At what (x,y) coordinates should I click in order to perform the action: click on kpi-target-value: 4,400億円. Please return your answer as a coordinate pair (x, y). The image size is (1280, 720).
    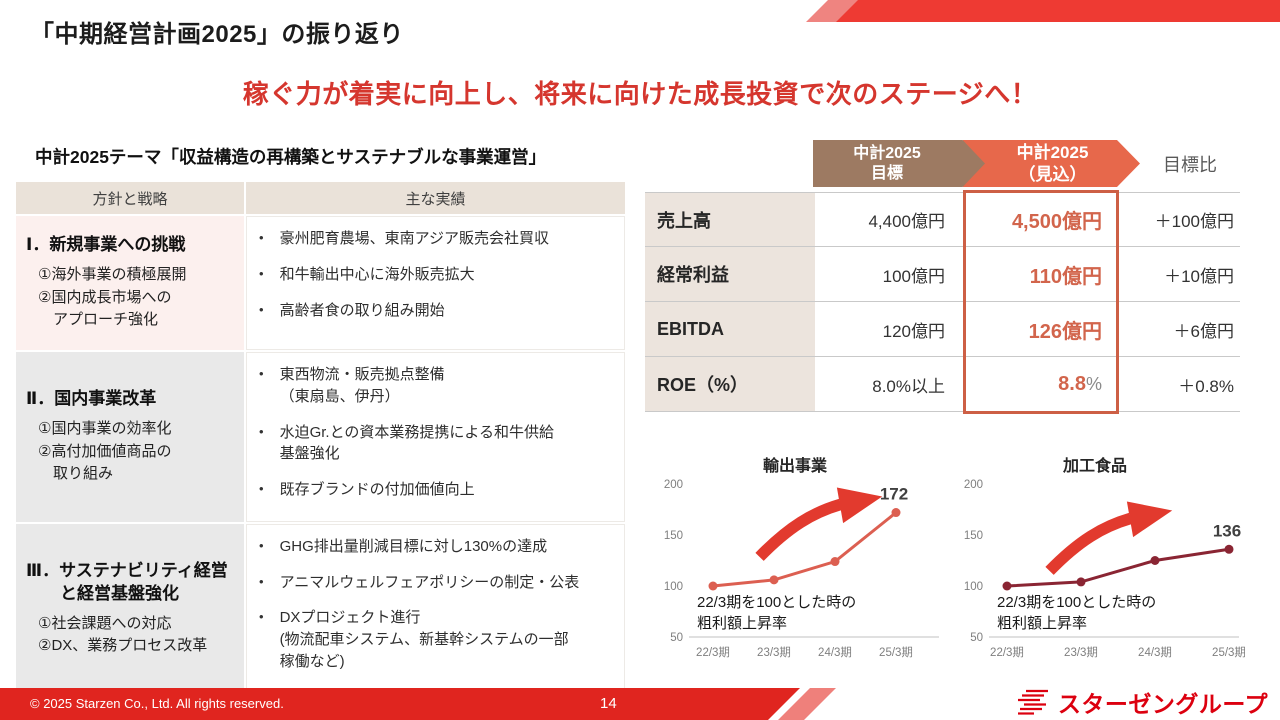
    Looking at the image, I should click on (906, 221).